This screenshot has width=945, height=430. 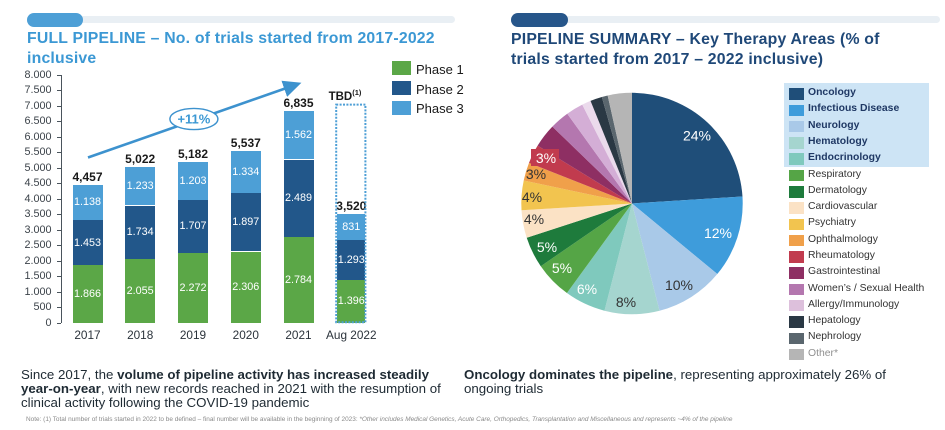 I want to click on svg-text: 10%, so click(x=679, y=285).